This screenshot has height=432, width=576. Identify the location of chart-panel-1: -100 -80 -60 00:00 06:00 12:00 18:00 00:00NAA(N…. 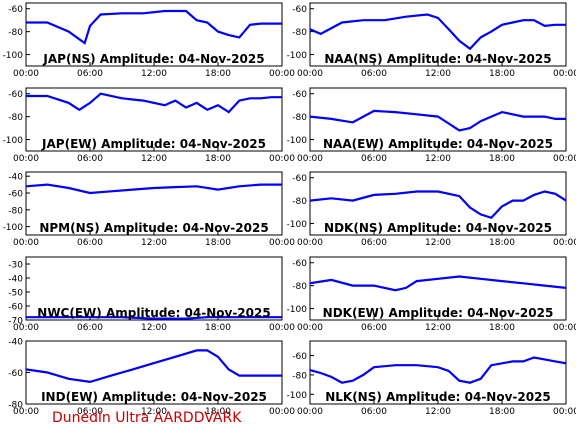
(431, 40).